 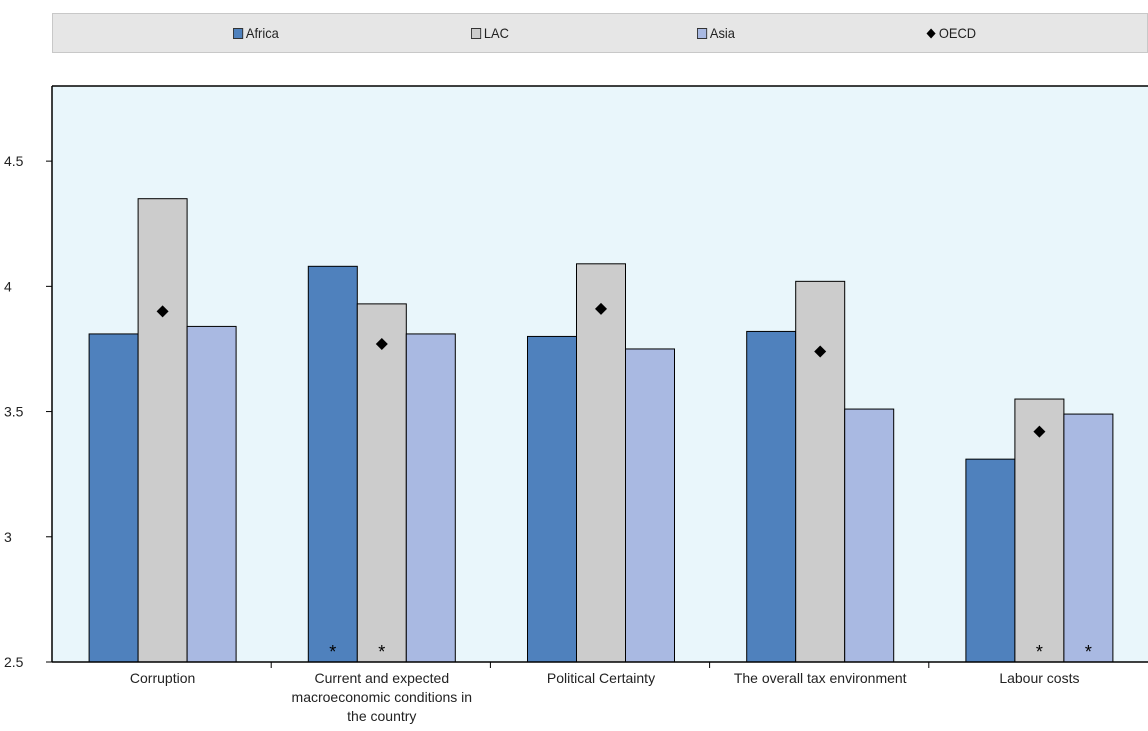 I want to click on x-tick-label: Current and expected, so click(x=381, y=678).